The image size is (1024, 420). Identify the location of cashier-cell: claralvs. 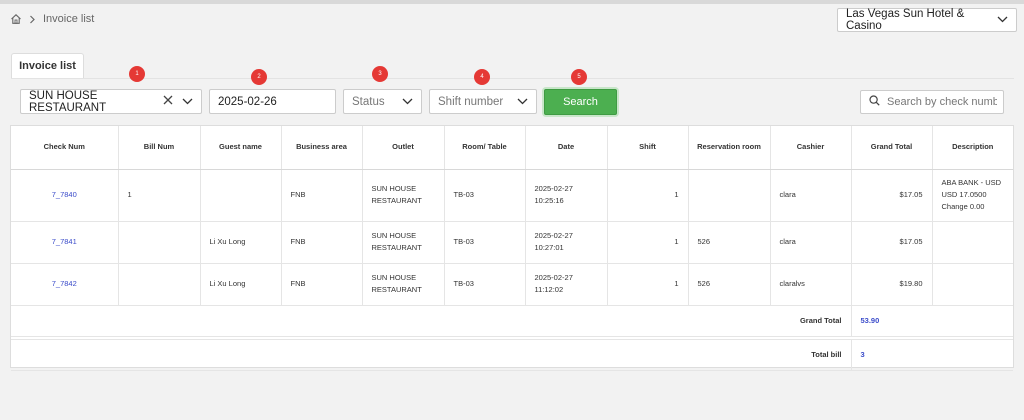
(811, 284).